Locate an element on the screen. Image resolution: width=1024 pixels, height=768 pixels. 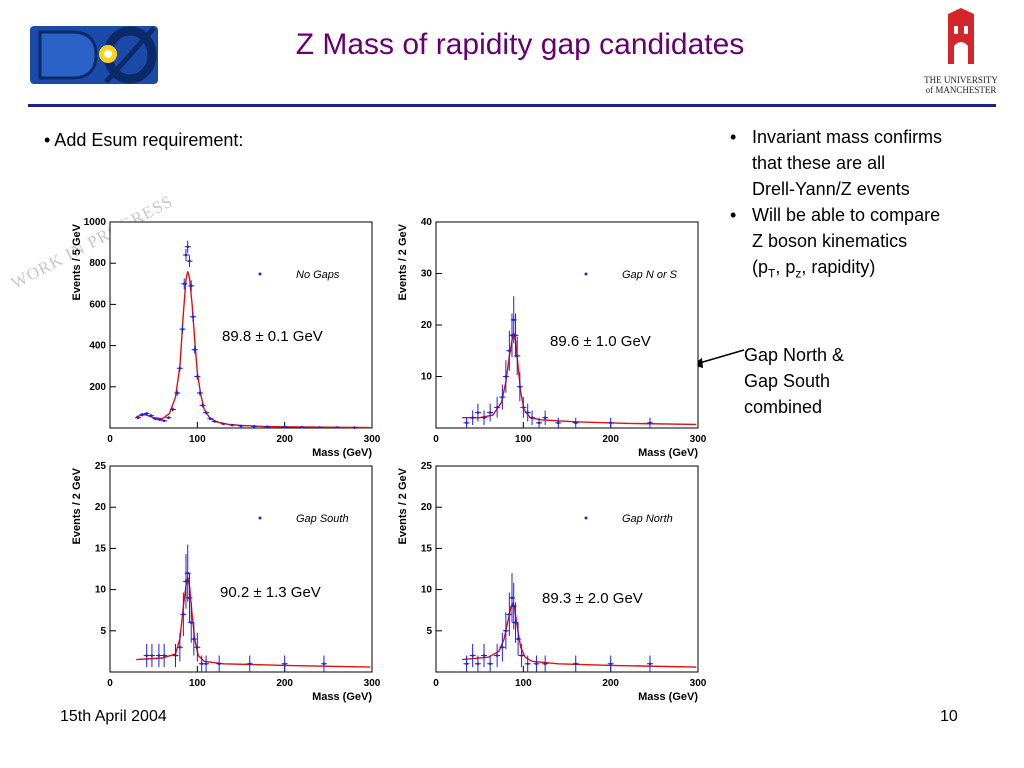
y-tick-label: 5 is located at coordinates (429, 631).